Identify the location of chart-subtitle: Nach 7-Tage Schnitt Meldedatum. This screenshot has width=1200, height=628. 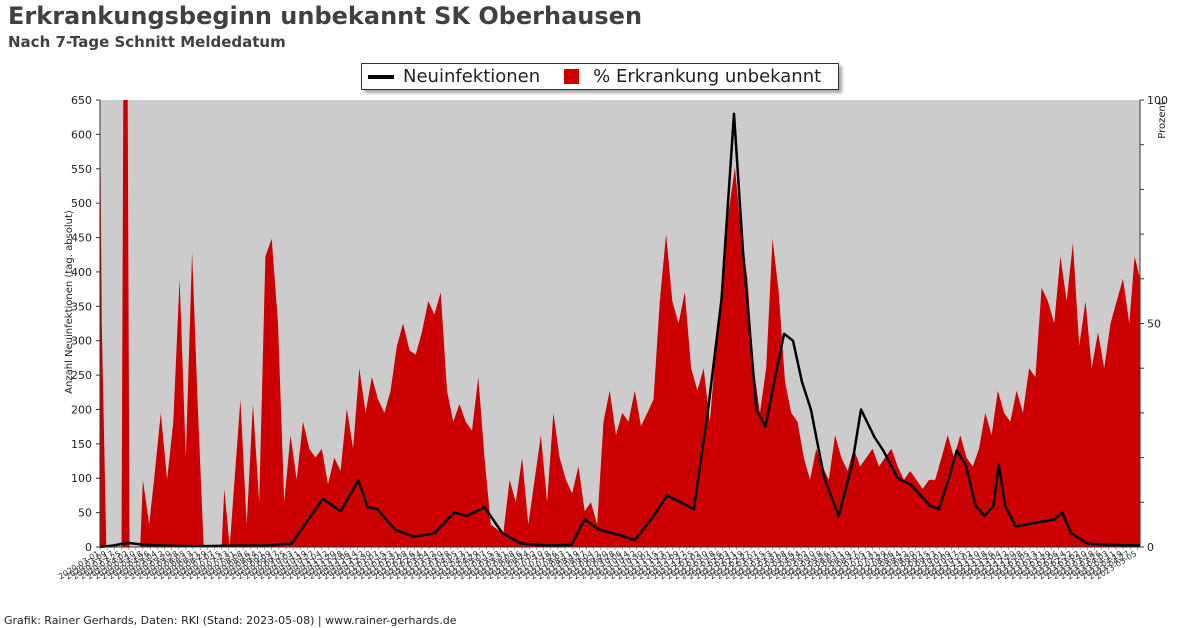
(147, 42).